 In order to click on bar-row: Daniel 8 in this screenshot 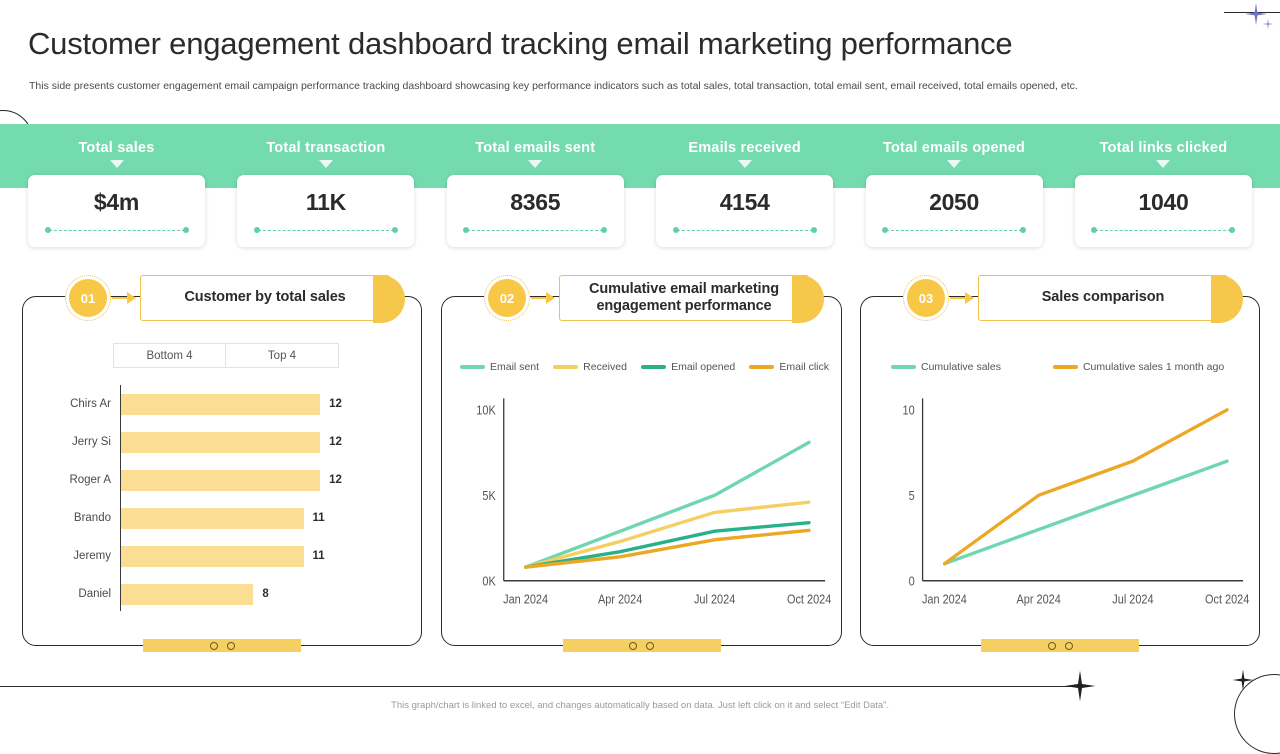, I will do `click(223, 594)`.